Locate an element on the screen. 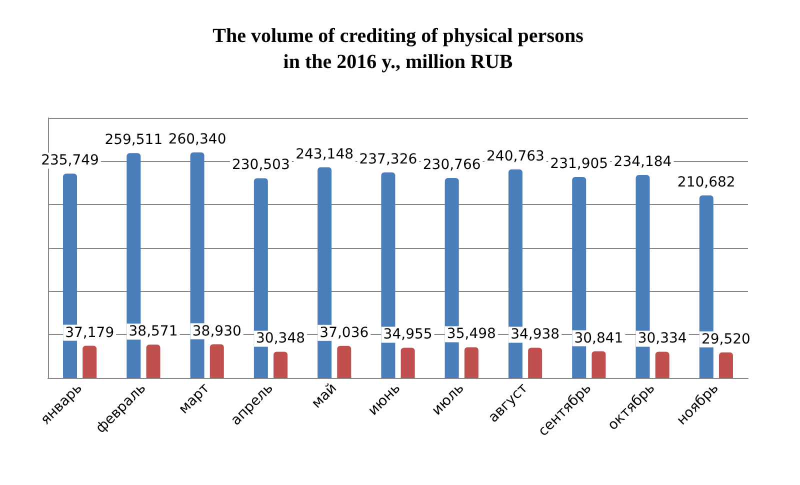 This screenshot has height=485, width=800. data-label: 237,326 is located at coordinates (388, 159).